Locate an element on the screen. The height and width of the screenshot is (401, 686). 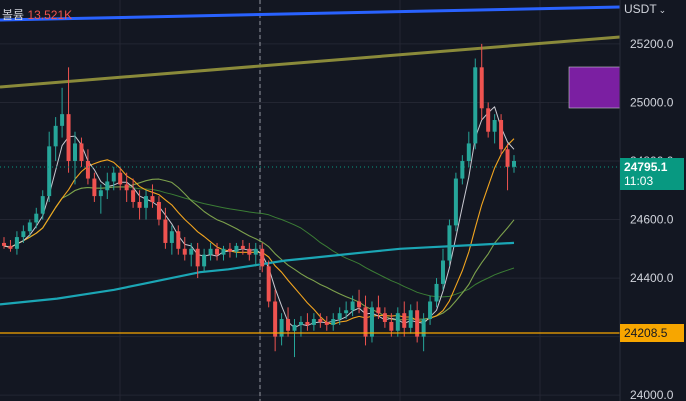
y-tick-label-24600: 24600.0 is located at coordinates (652, 220).